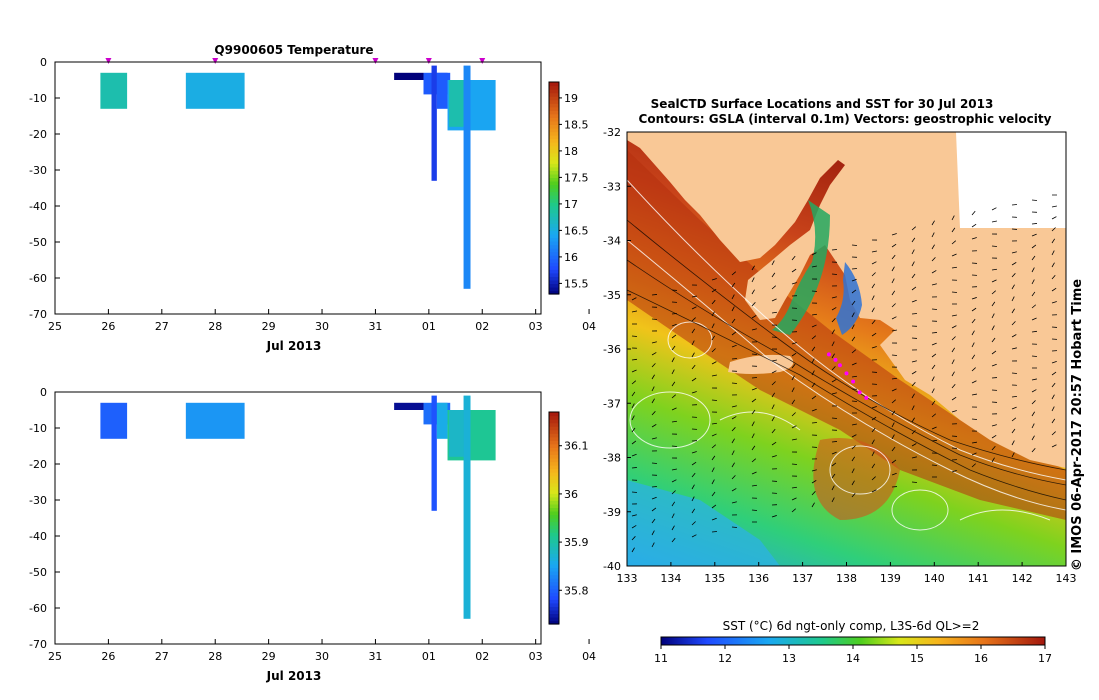 This screenshot has height=700, width=1099. Describe the element at coordinates (429, 326) in the screenshot. I see `x-tick-label: 01` at that location.